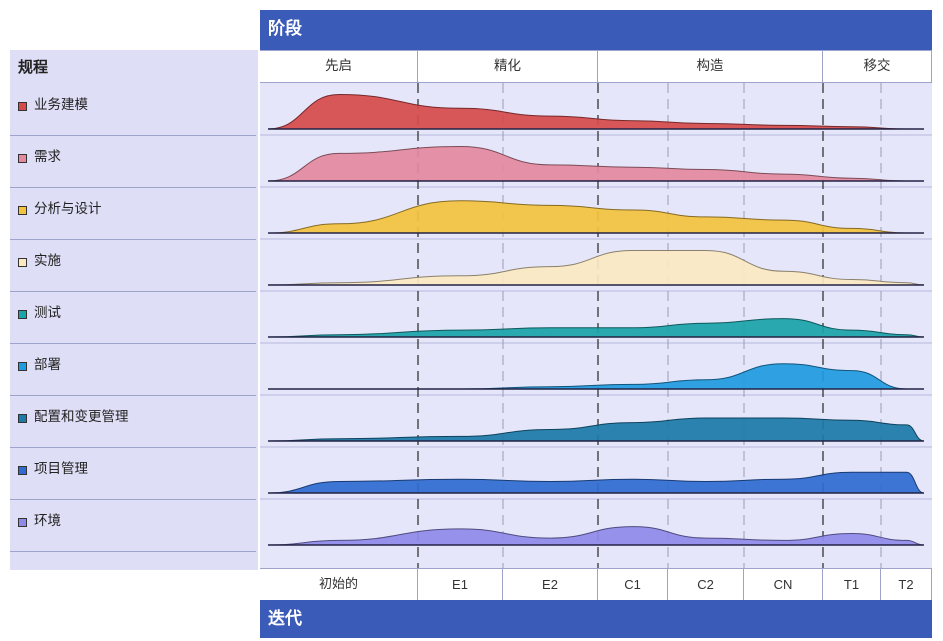  Describe the element at coordinates (134, 474) in the screenshot. I see `discipline-row: 项目管理` at that location.